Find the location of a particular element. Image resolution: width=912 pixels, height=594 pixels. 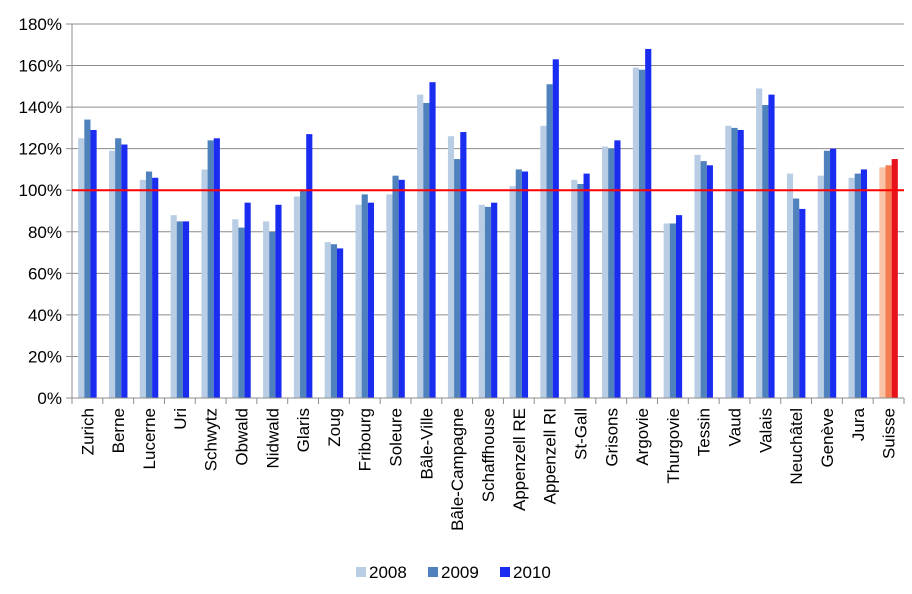

y-tick-label: 160% is located at coordinates (40, 66).